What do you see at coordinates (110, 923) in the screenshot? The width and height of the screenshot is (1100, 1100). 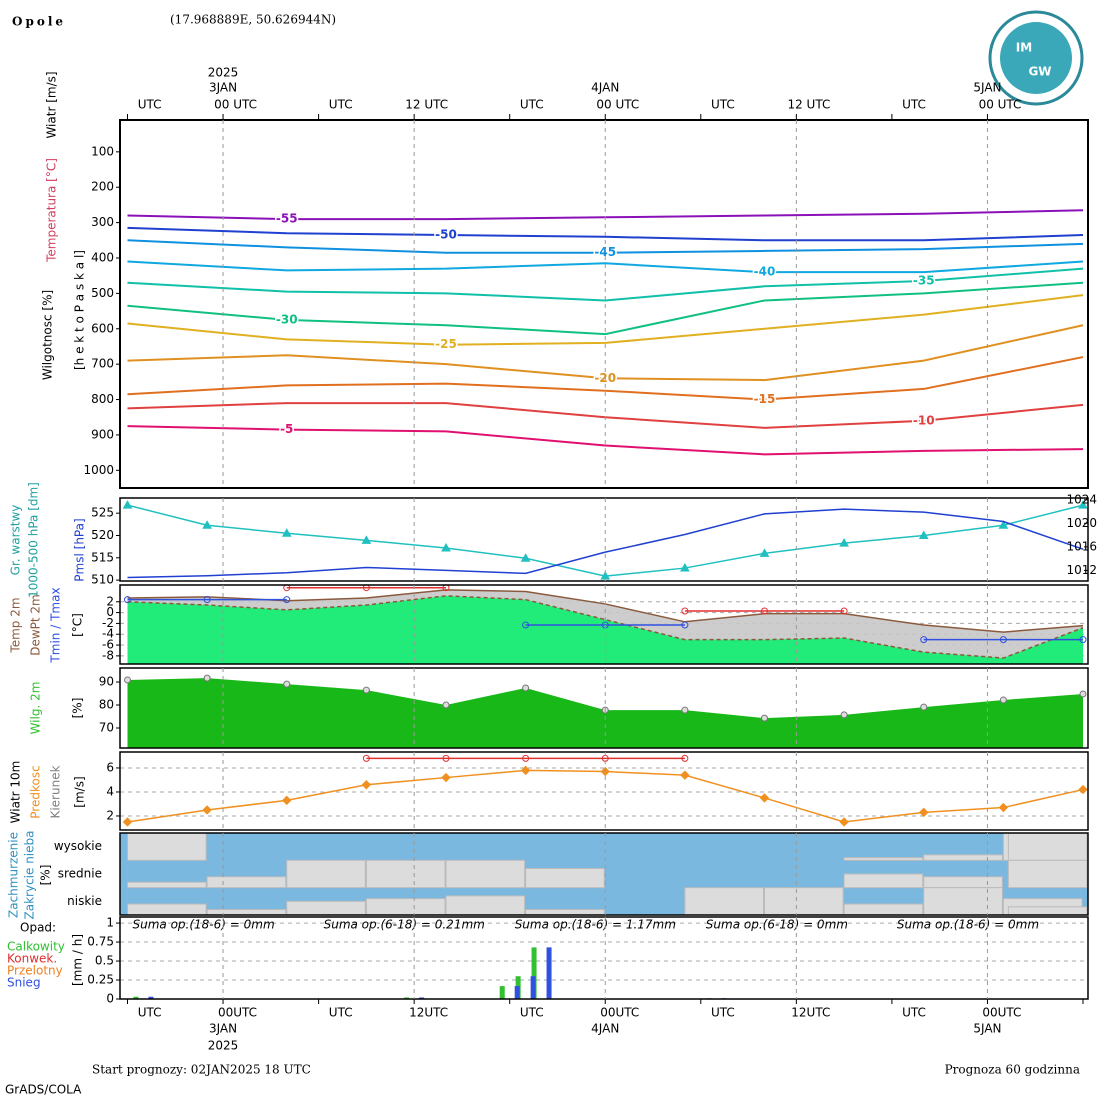 I see `y-tick-label: 1` at bounding box center [110, 923].